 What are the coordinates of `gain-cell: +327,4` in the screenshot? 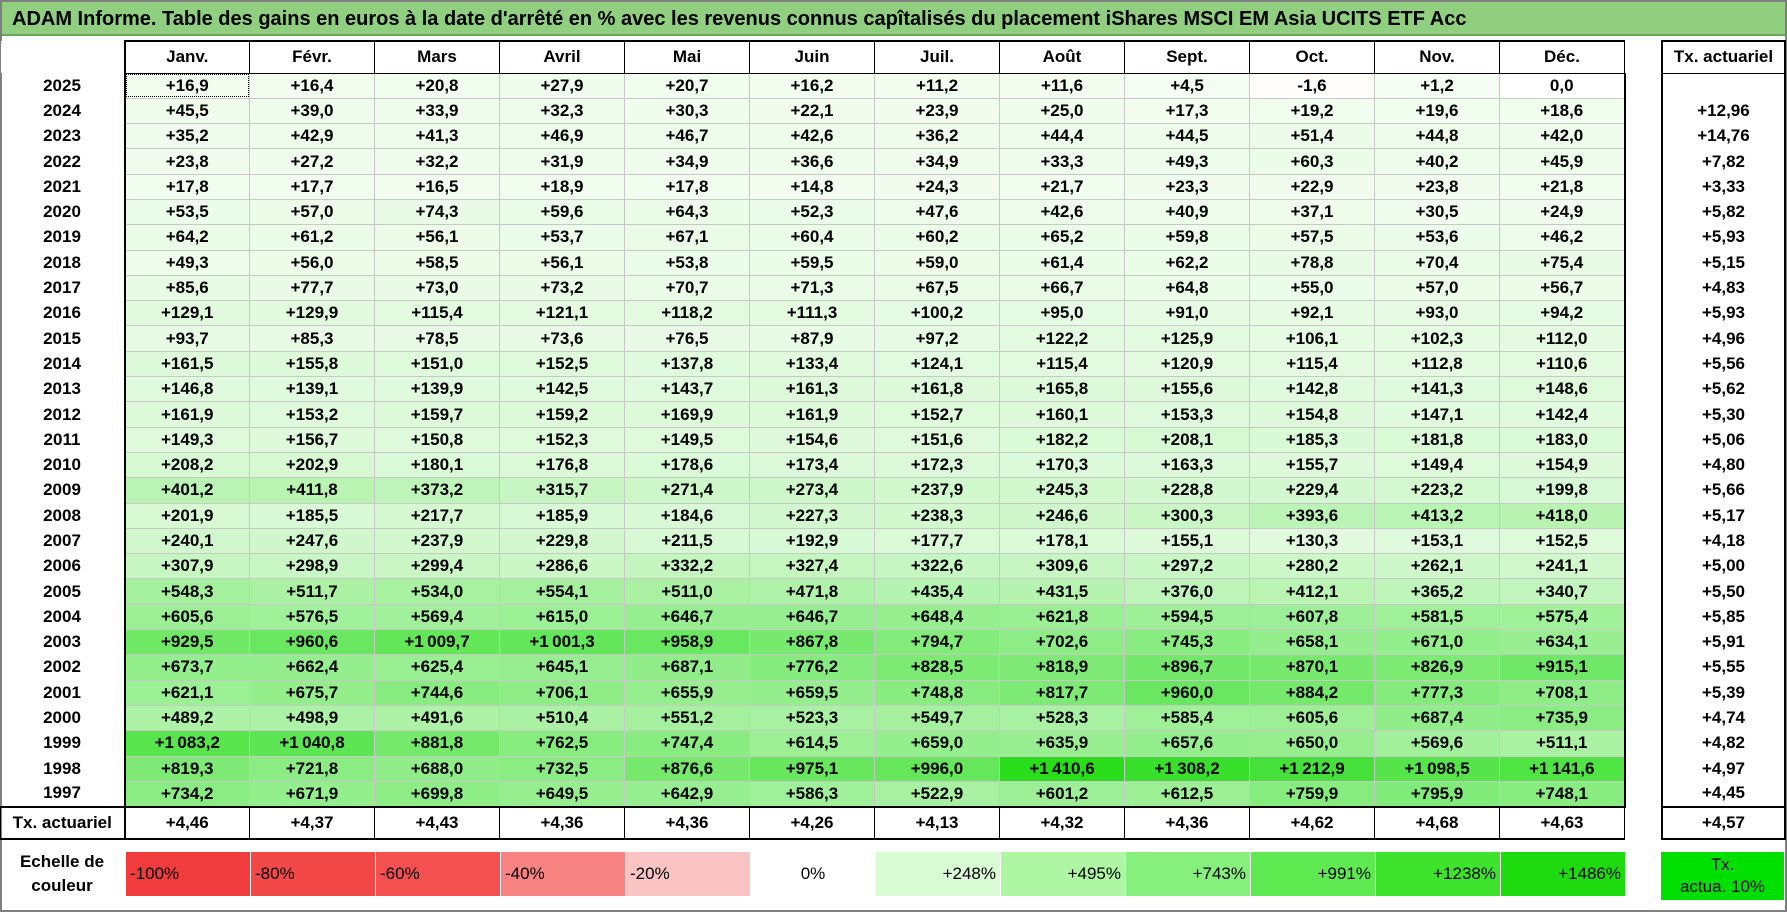 It's located at (812, 566).